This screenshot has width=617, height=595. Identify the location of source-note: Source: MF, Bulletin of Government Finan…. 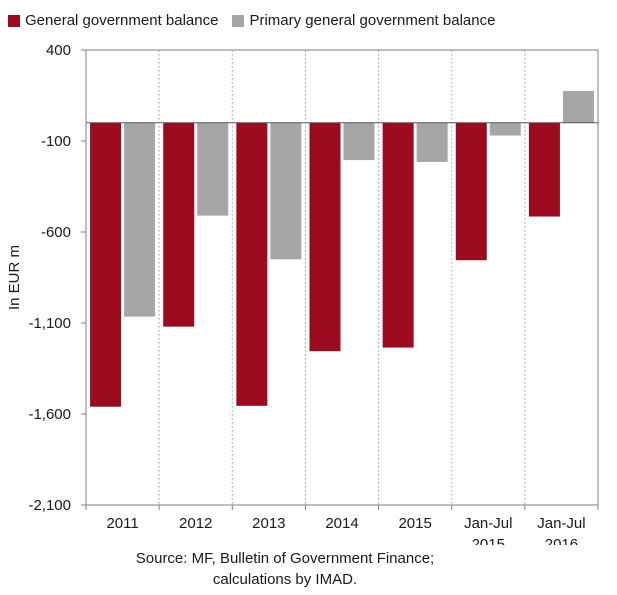
(285, 569).